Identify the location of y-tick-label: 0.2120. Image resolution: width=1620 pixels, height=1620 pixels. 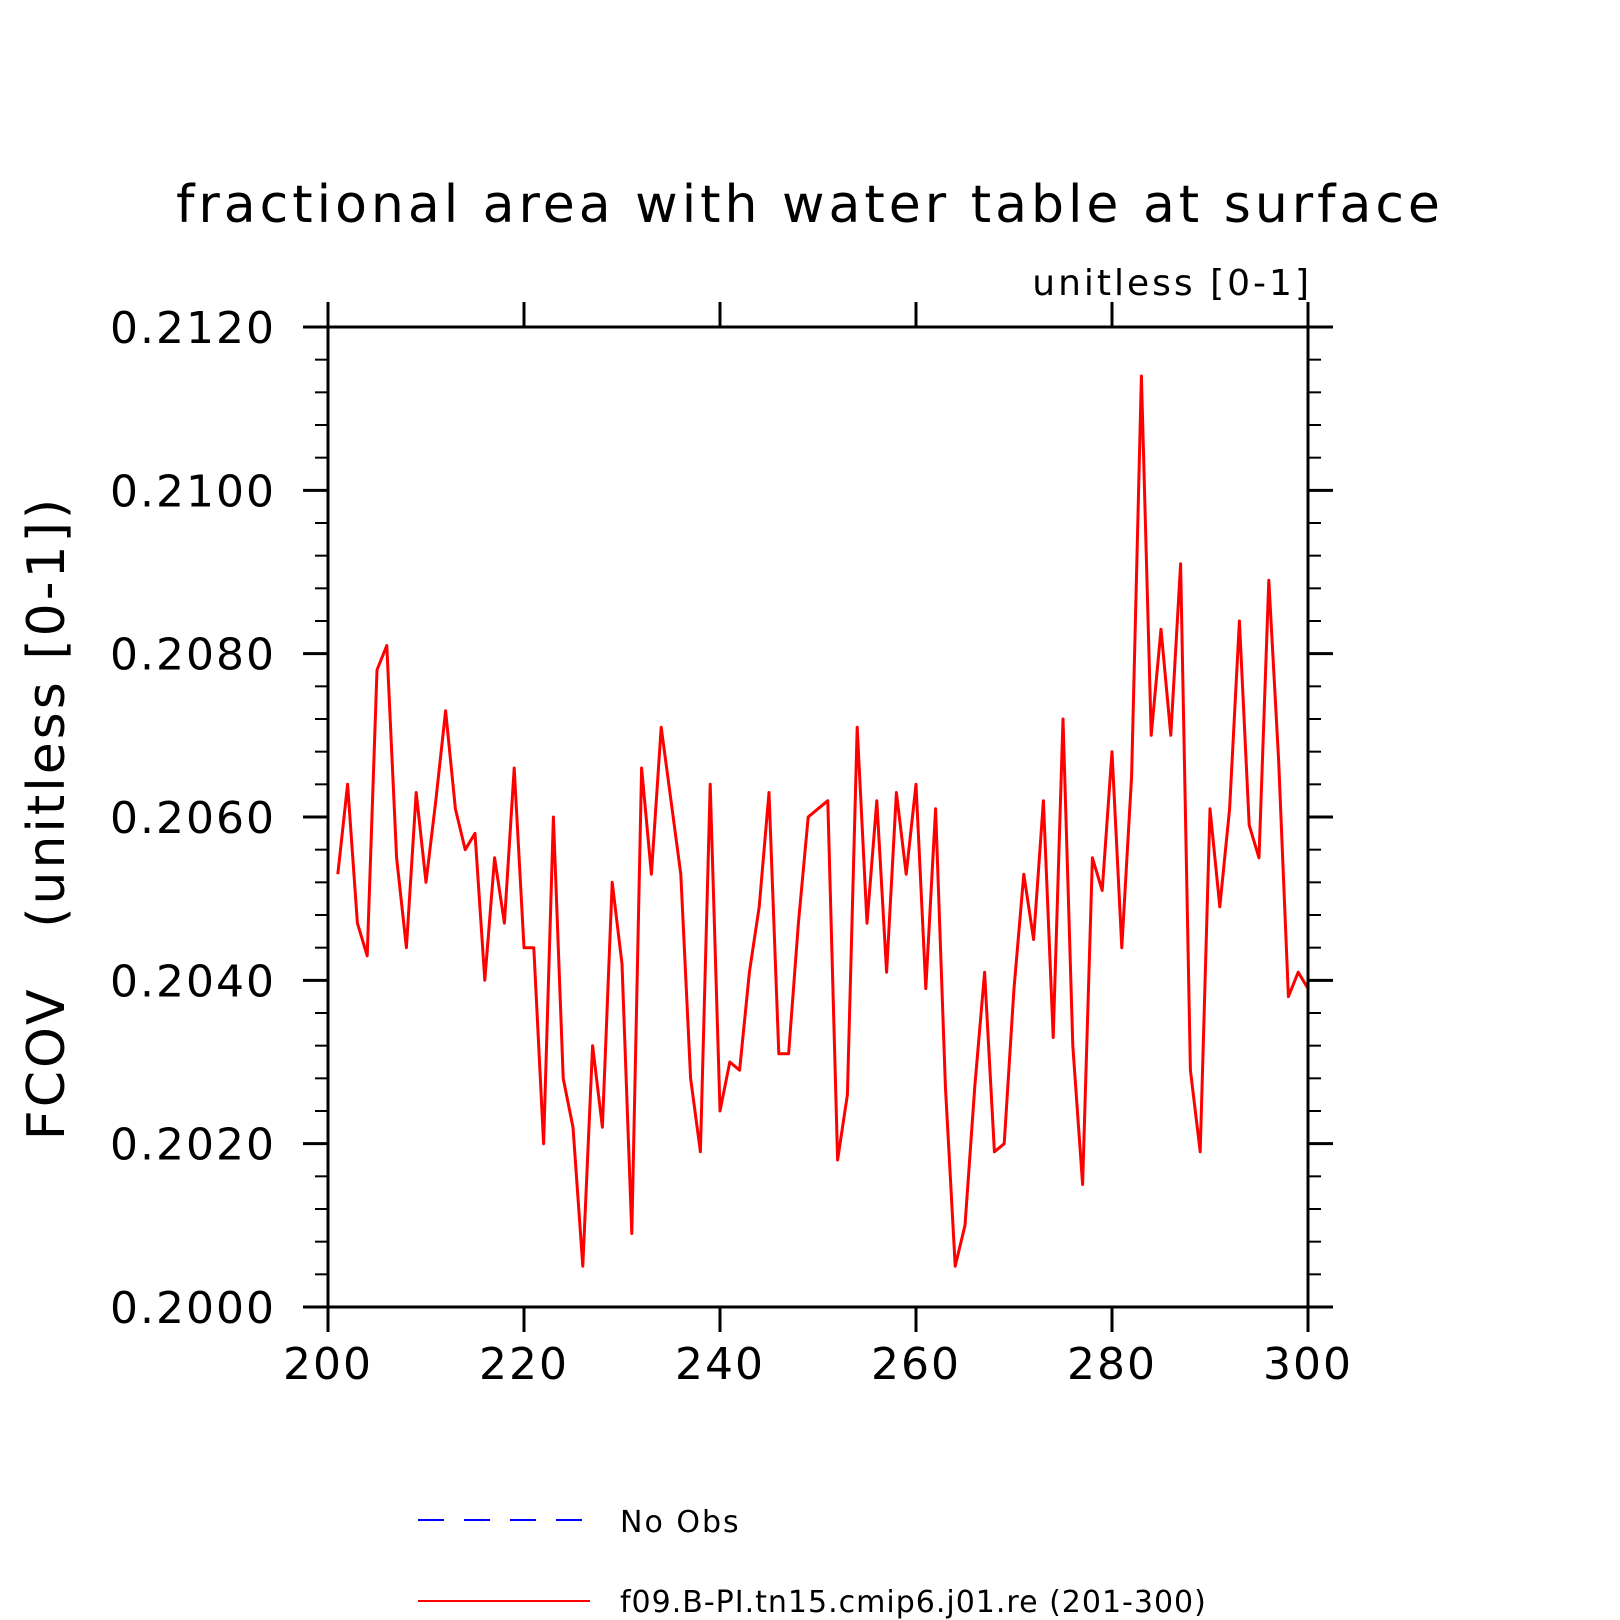
(193, 328).